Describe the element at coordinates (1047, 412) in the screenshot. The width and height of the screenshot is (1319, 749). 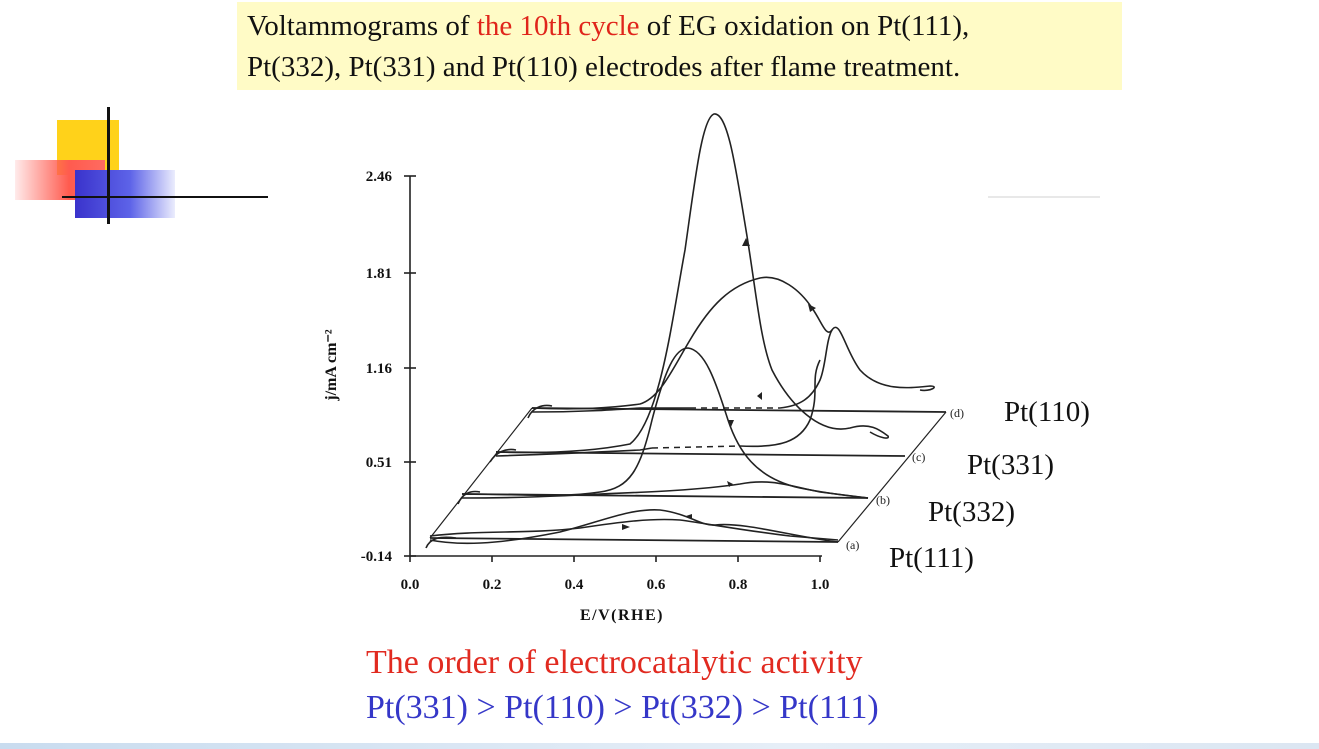
I see `series-label-pt110: Pt(110)` at that location.